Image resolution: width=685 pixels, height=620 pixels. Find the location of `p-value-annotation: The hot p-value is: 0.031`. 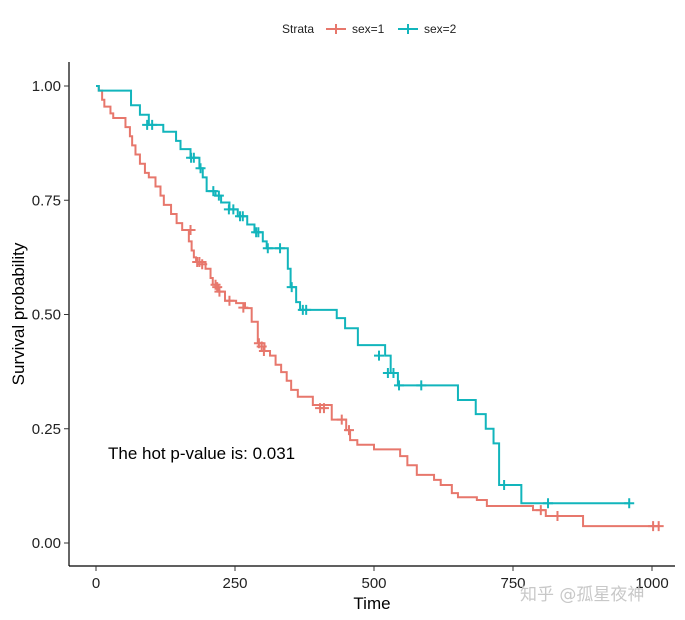

p-value-annotation: The hot p-value is: 0.031 is located at coordinates (201, 453).